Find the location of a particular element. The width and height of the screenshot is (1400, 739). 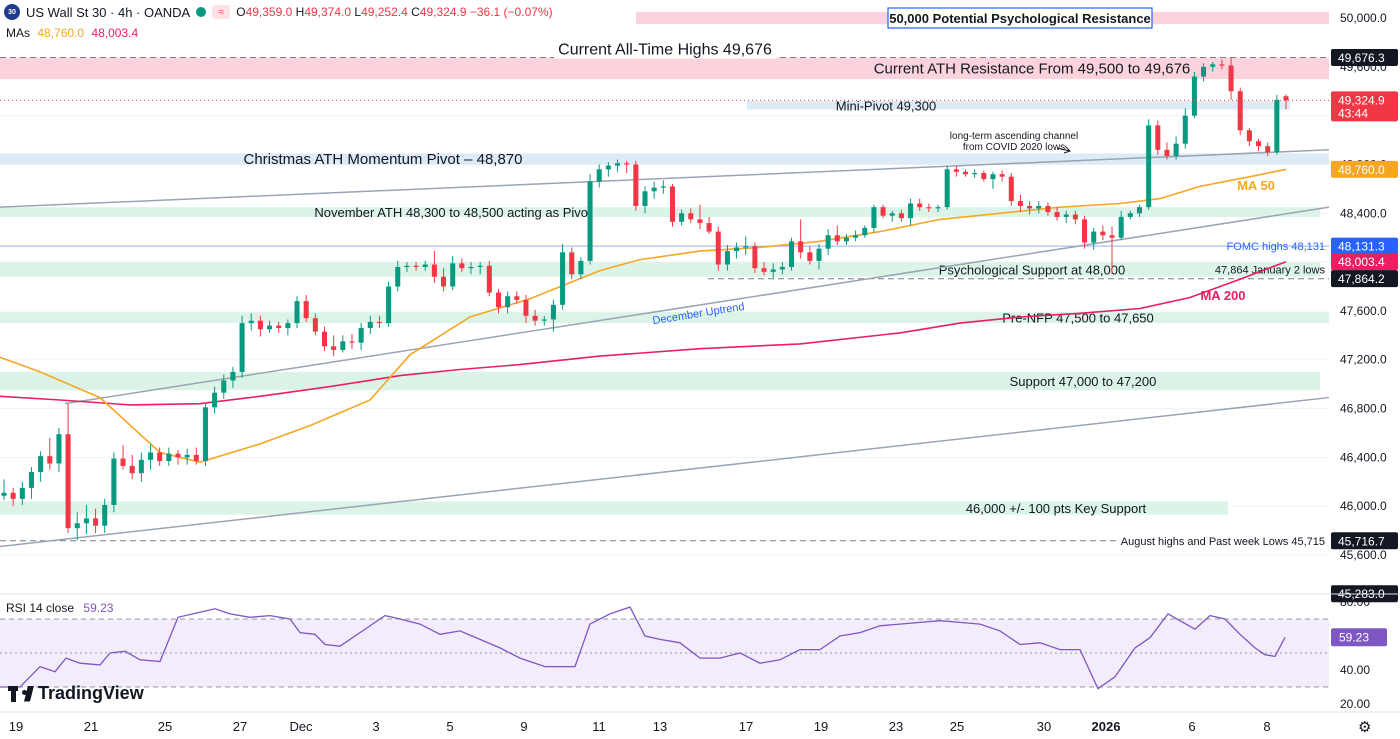

price-badge-label: 45,716.7 is located at coordinates (1361, 541).